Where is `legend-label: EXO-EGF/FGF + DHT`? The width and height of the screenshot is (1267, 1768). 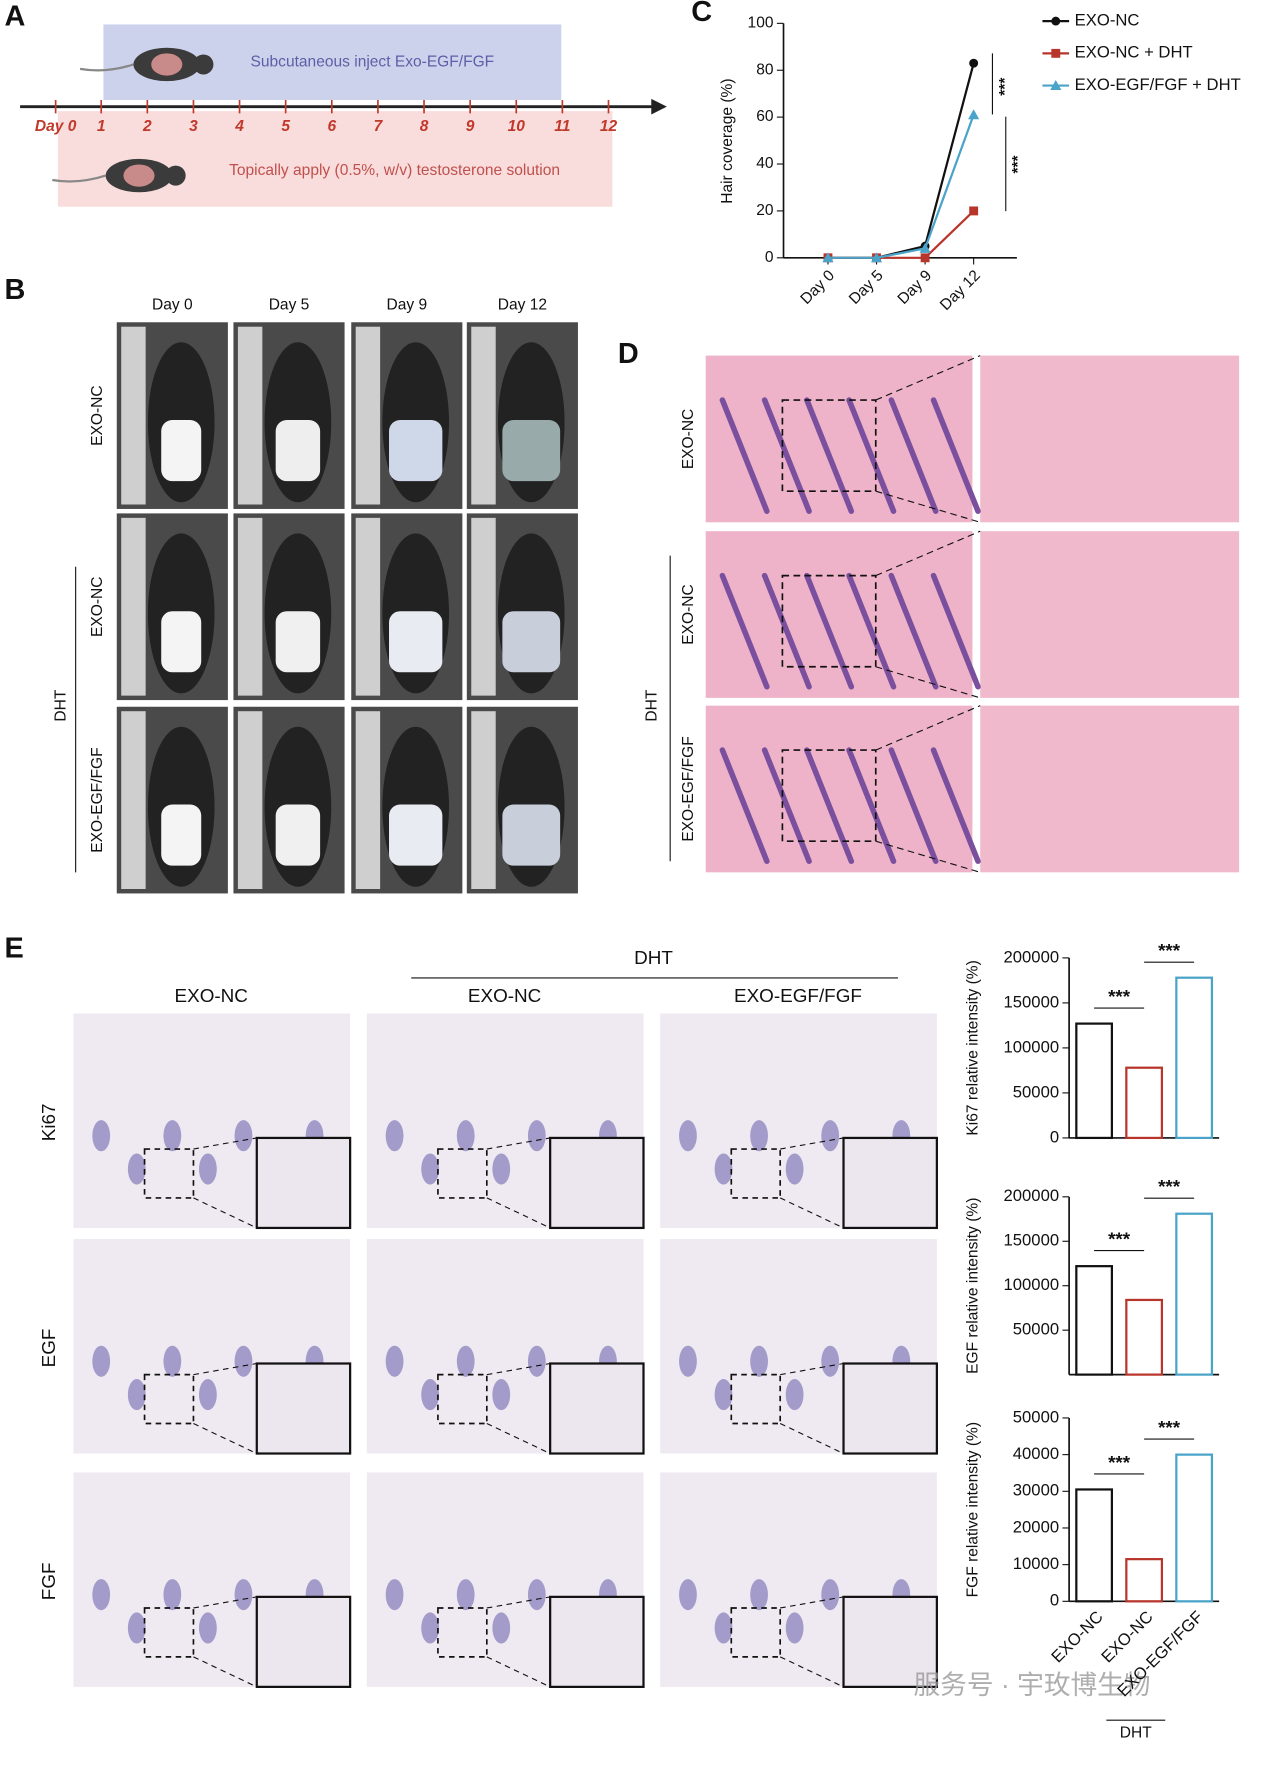
legend-label: EXO-EGF/FGF + DHT is located at coordinates (1158, 84).